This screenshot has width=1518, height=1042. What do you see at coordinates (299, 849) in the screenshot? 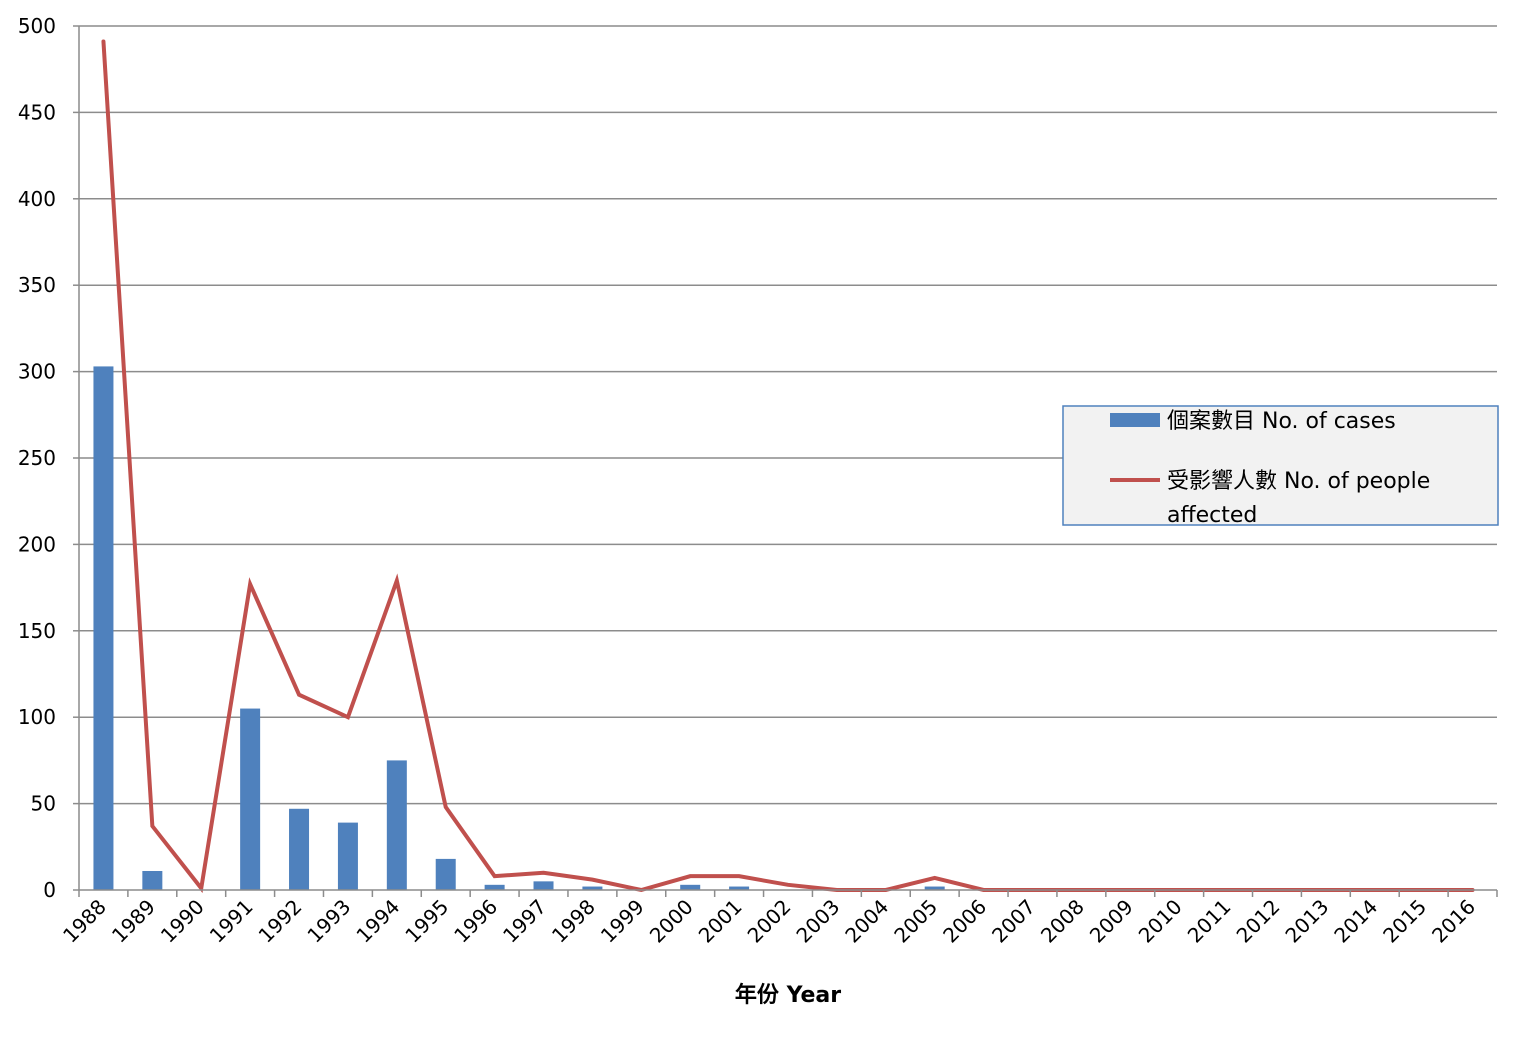
I see `bar-1992` at bounding box center [299, 849].